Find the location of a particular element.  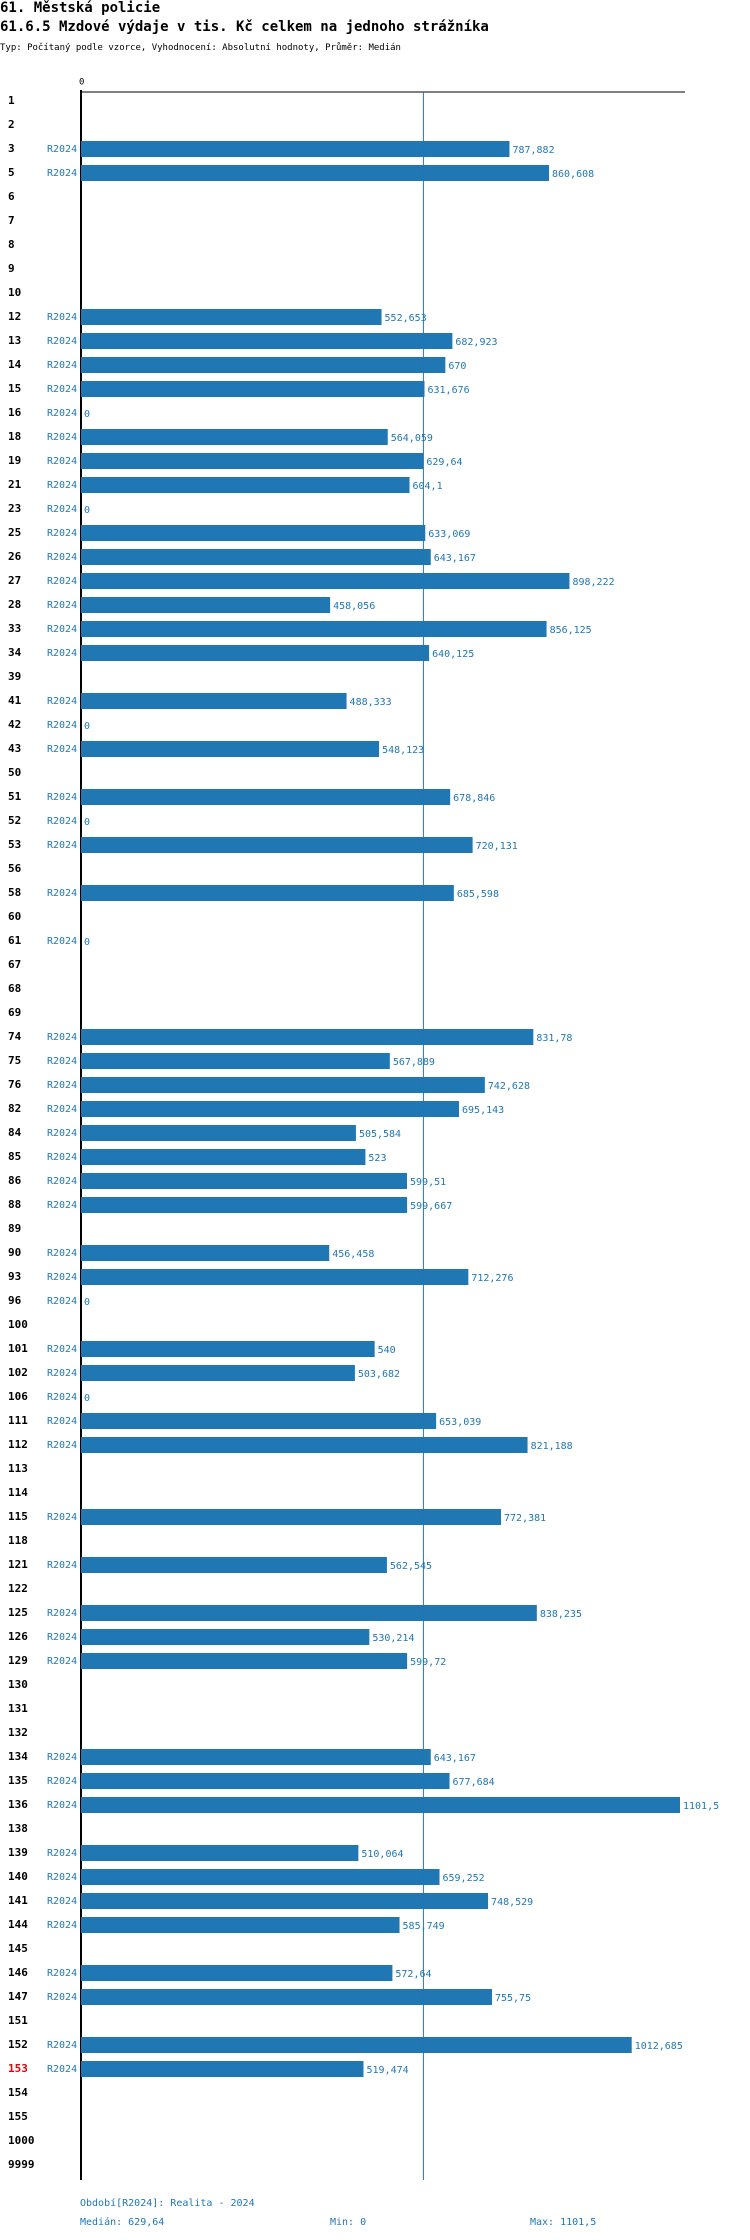

category-label: 75 is located at coordinates (14, 1060).